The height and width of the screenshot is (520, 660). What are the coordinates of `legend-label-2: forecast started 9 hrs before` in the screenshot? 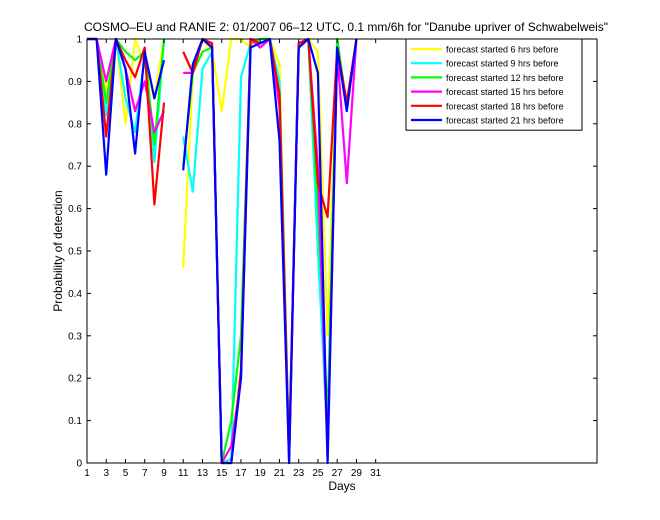 It's located at (502, 64).